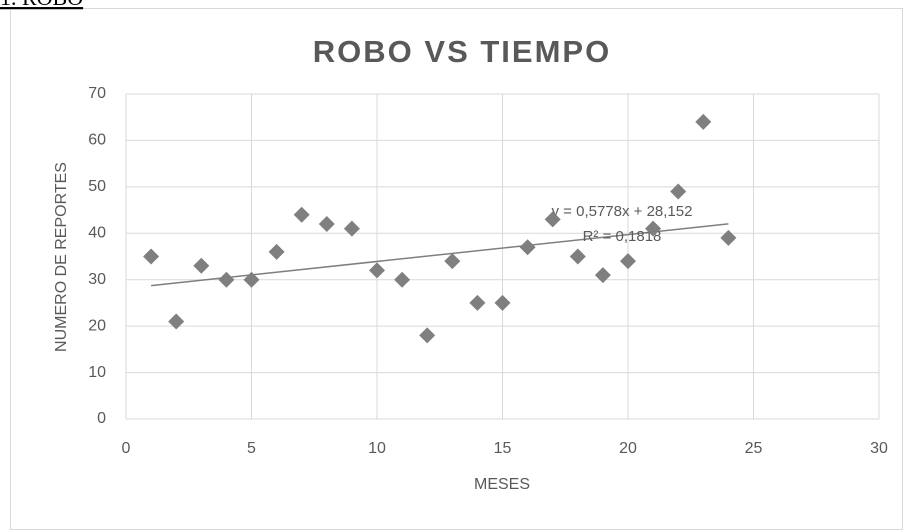 Image resolution: width=904 pixels, height=531 pixels. Describe the element at coordinates (377, 448) in the screenshot. I see `x-tick-label: 10` at that location.